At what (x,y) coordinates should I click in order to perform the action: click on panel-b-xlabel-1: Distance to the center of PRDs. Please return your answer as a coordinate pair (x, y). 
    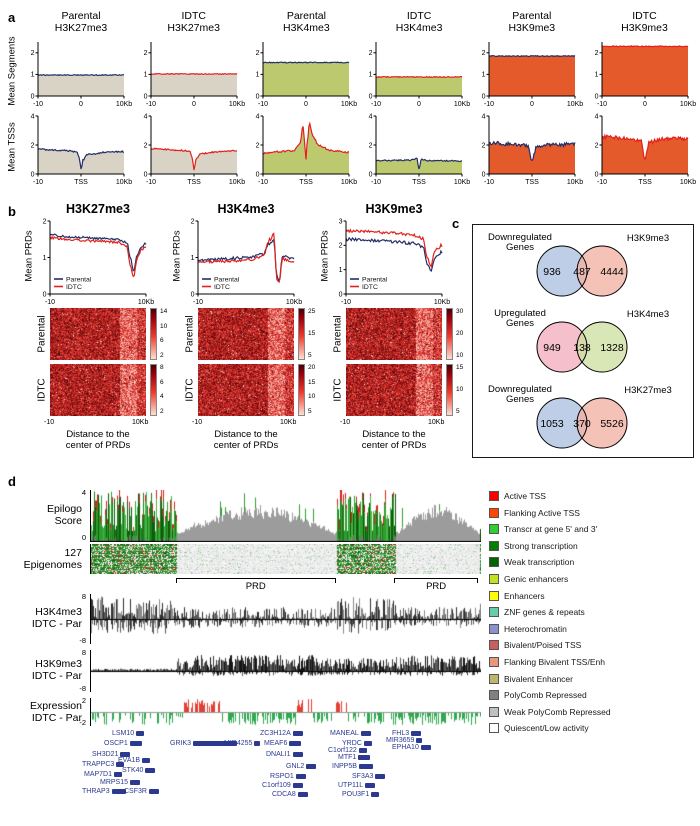
    Looking at the image, I should click on (246, 440).